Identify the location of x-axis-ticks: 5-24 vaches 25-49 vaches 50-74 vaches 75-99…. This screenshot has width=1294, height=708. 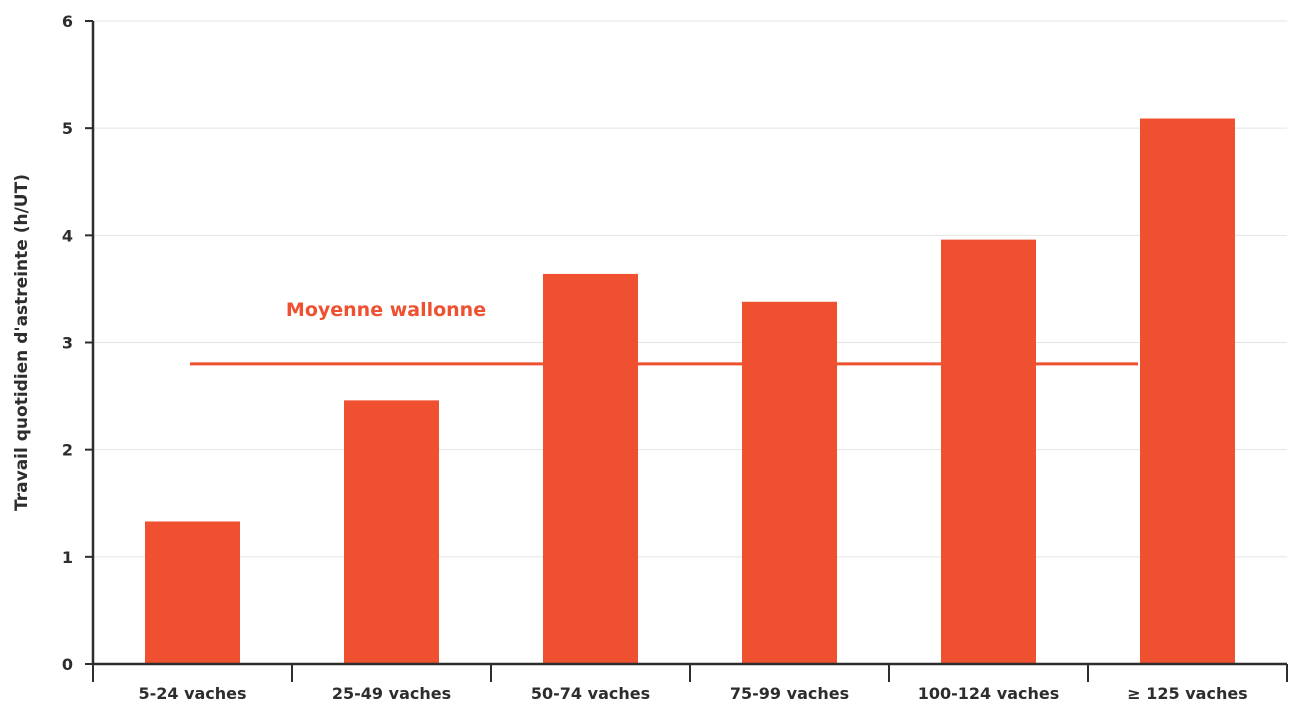
(690, 683).